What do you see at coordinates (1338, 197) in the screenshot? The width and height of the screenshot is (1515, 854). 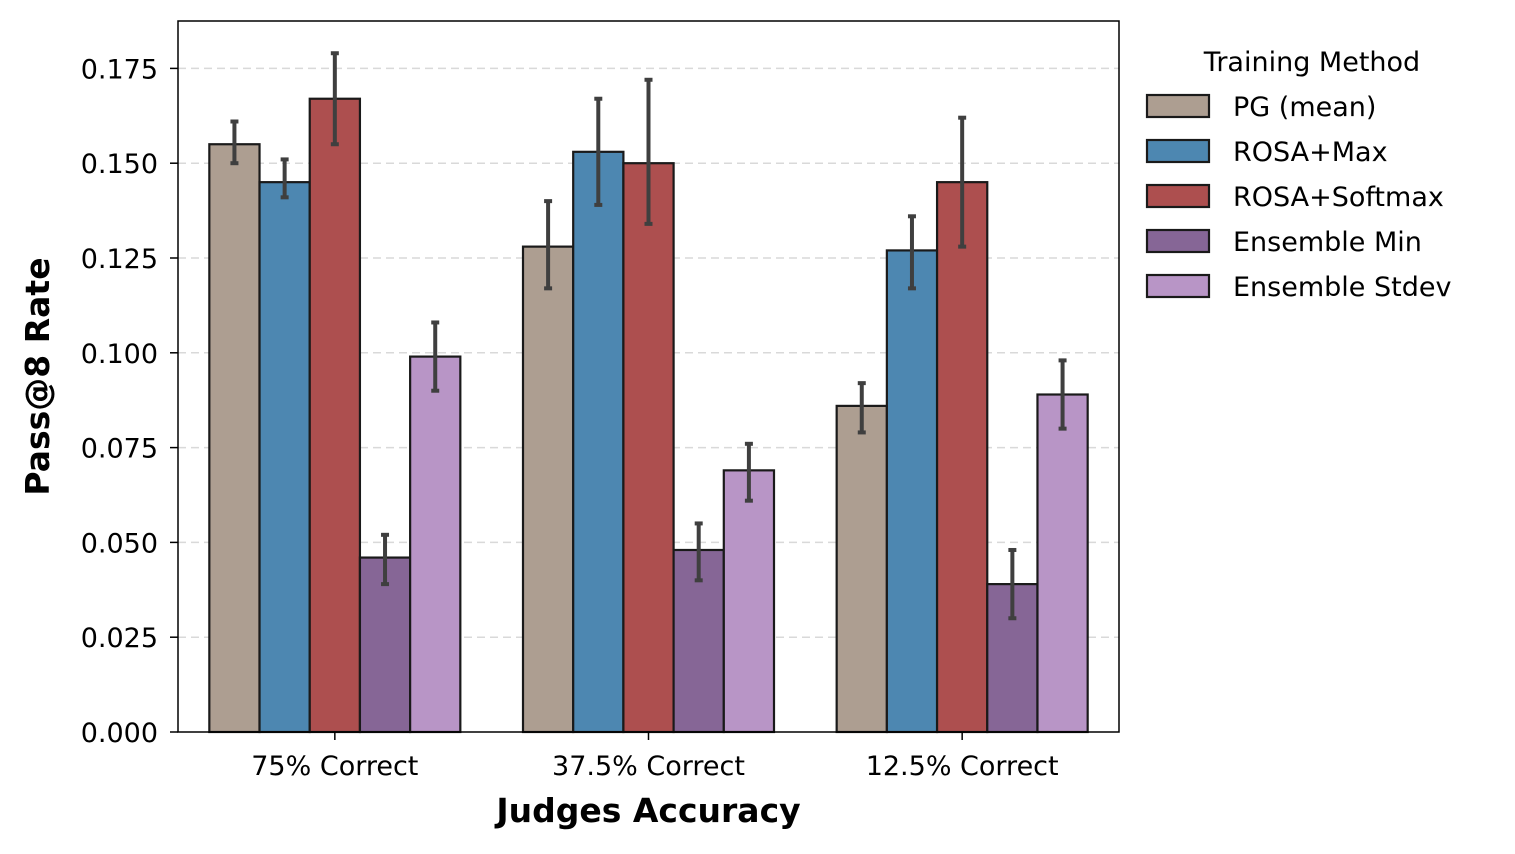 I see `legend-label: ROSA+Softmax` at bounding box center [1338, 197].